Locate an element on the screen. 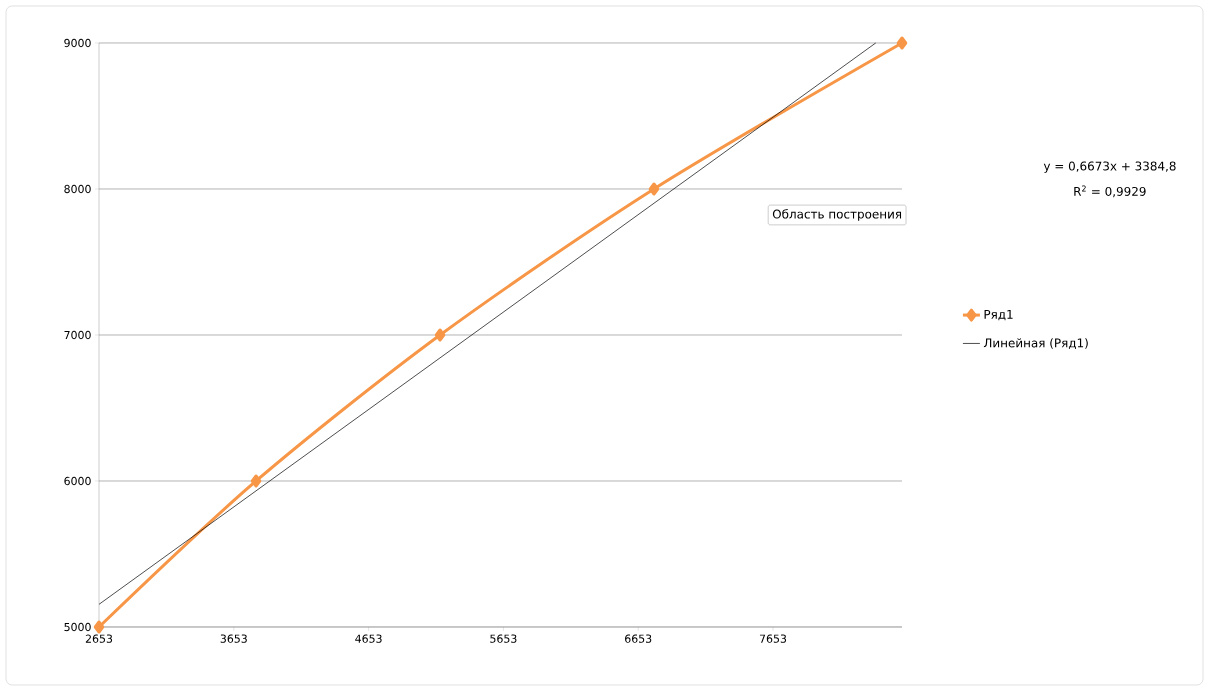 This screenshot has width=1209, height=691. x-tick-label: 3653 is located at coordinates (233, 638).